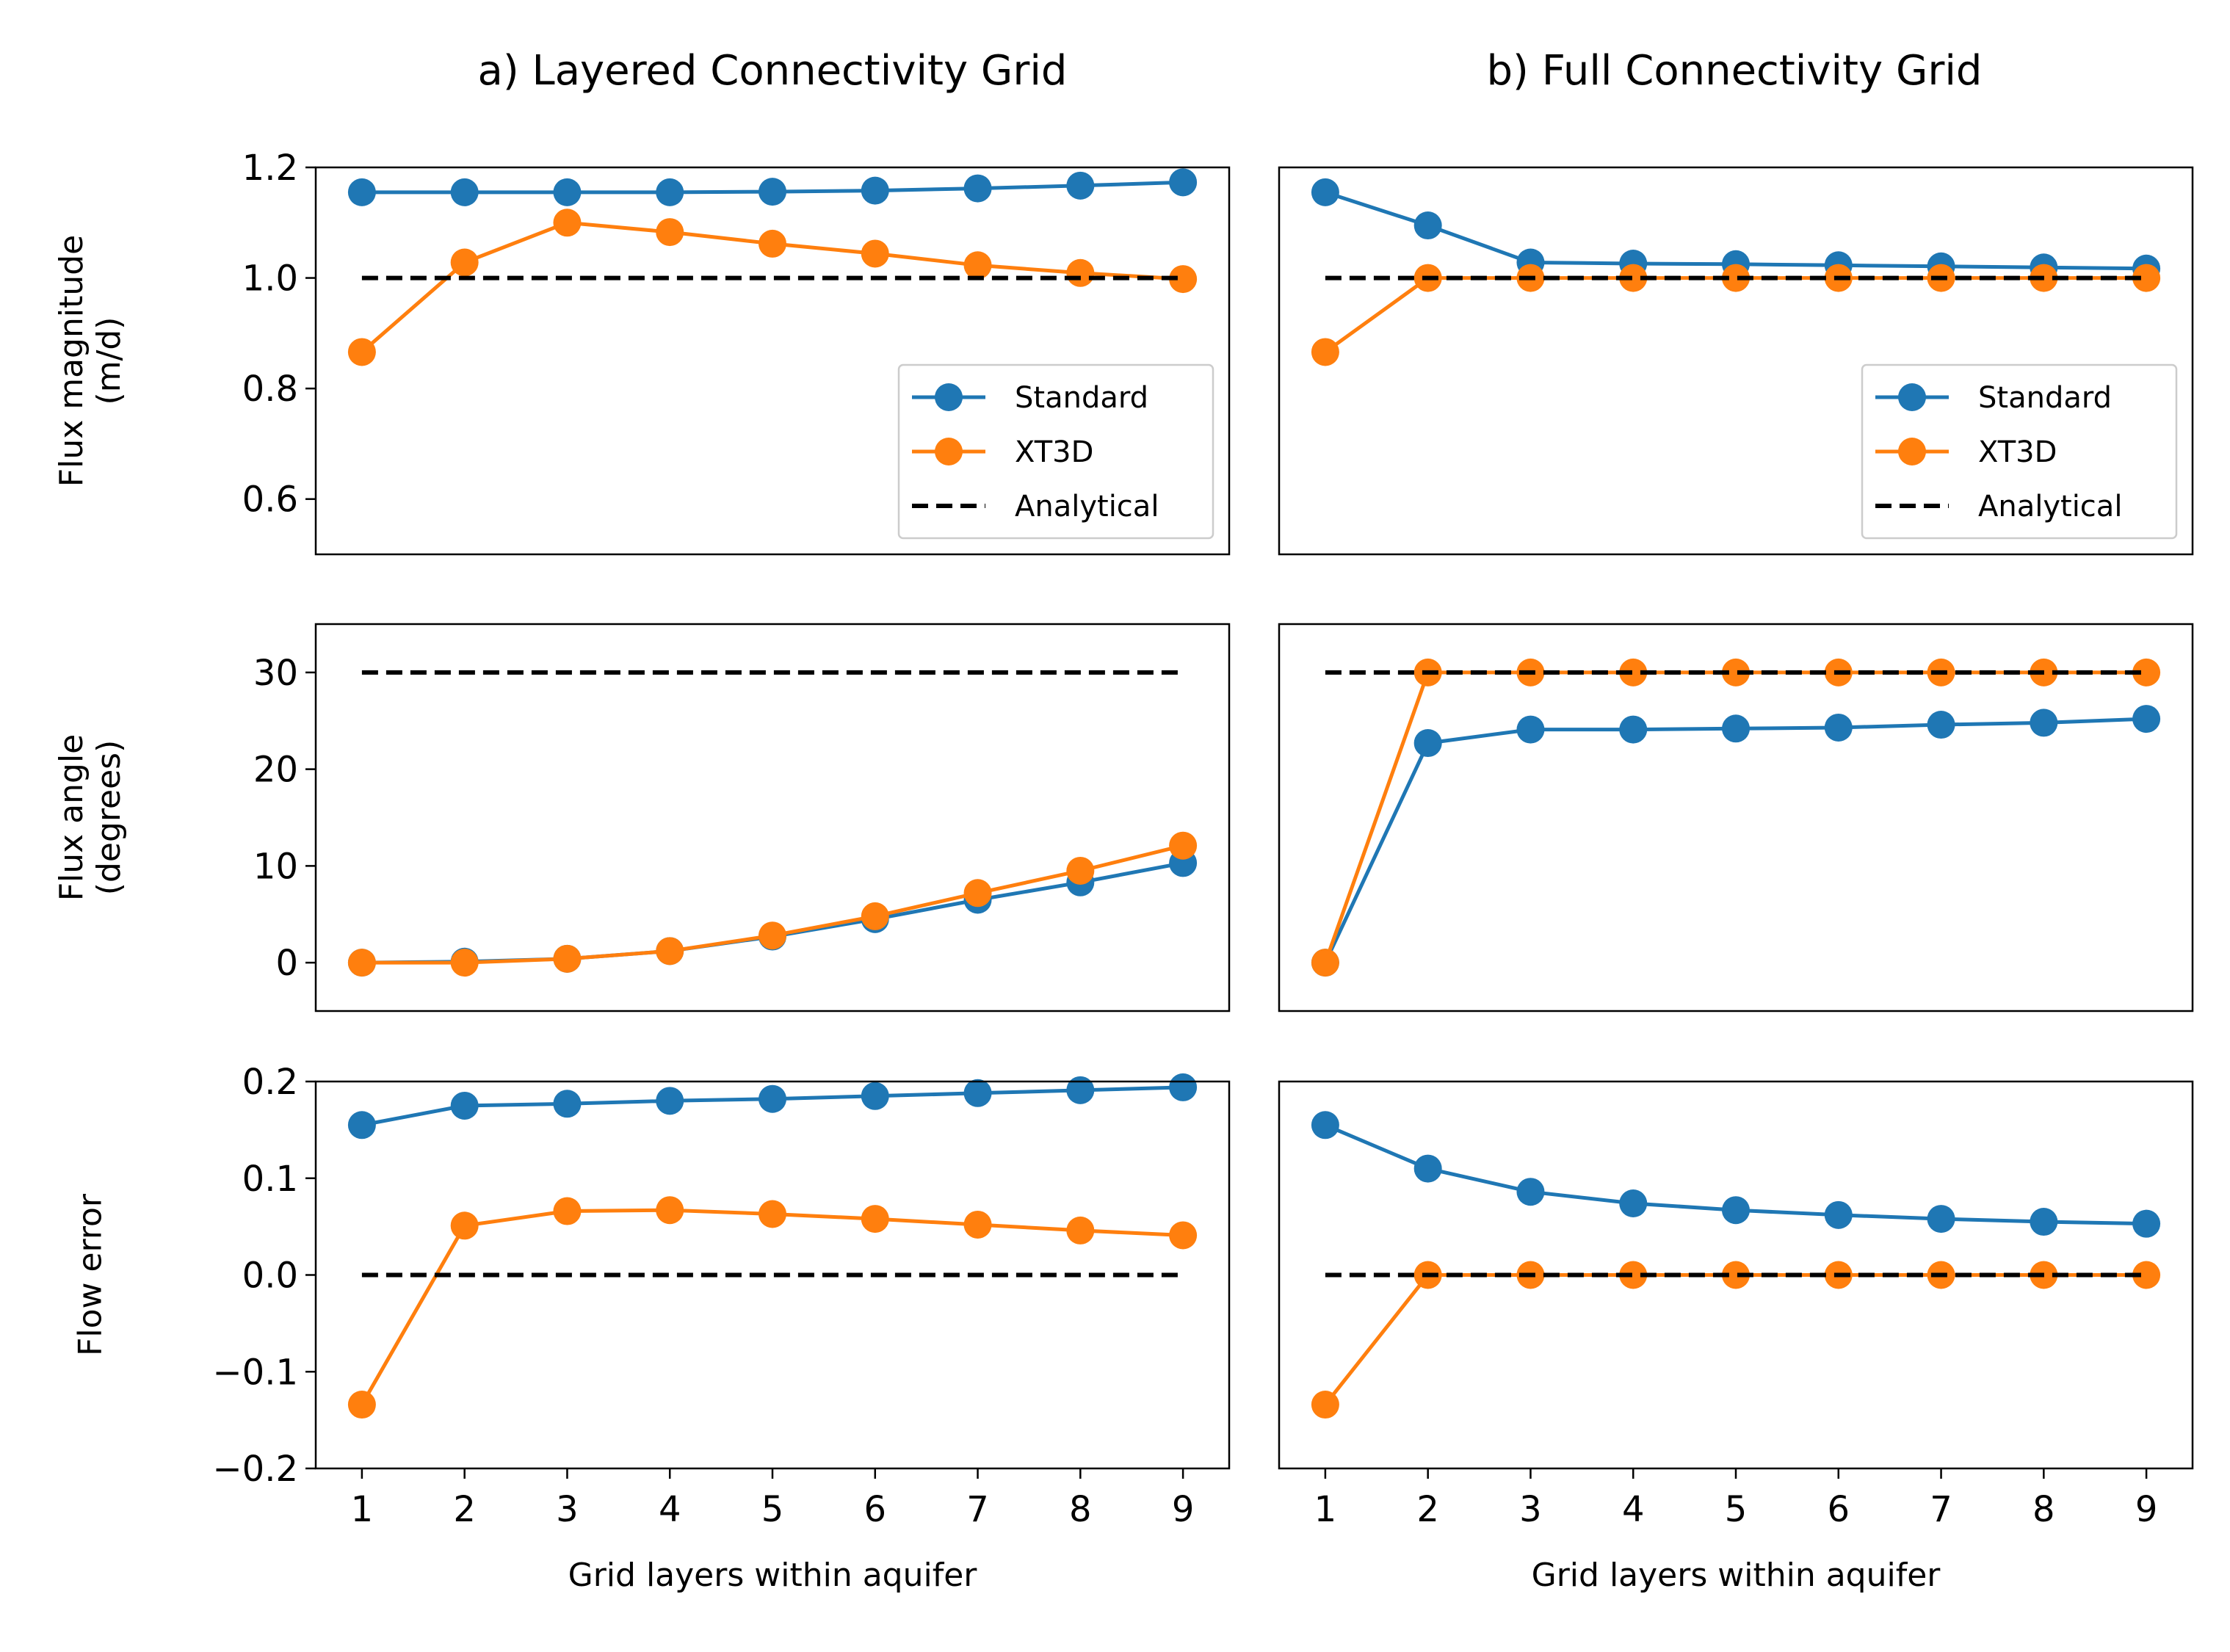 This screenshot has height=1652, width=2230. What do you see at coordinates (286, 963) in the screenshot?
I see `y-tick-label: 0` at bounding box center [286, 963].